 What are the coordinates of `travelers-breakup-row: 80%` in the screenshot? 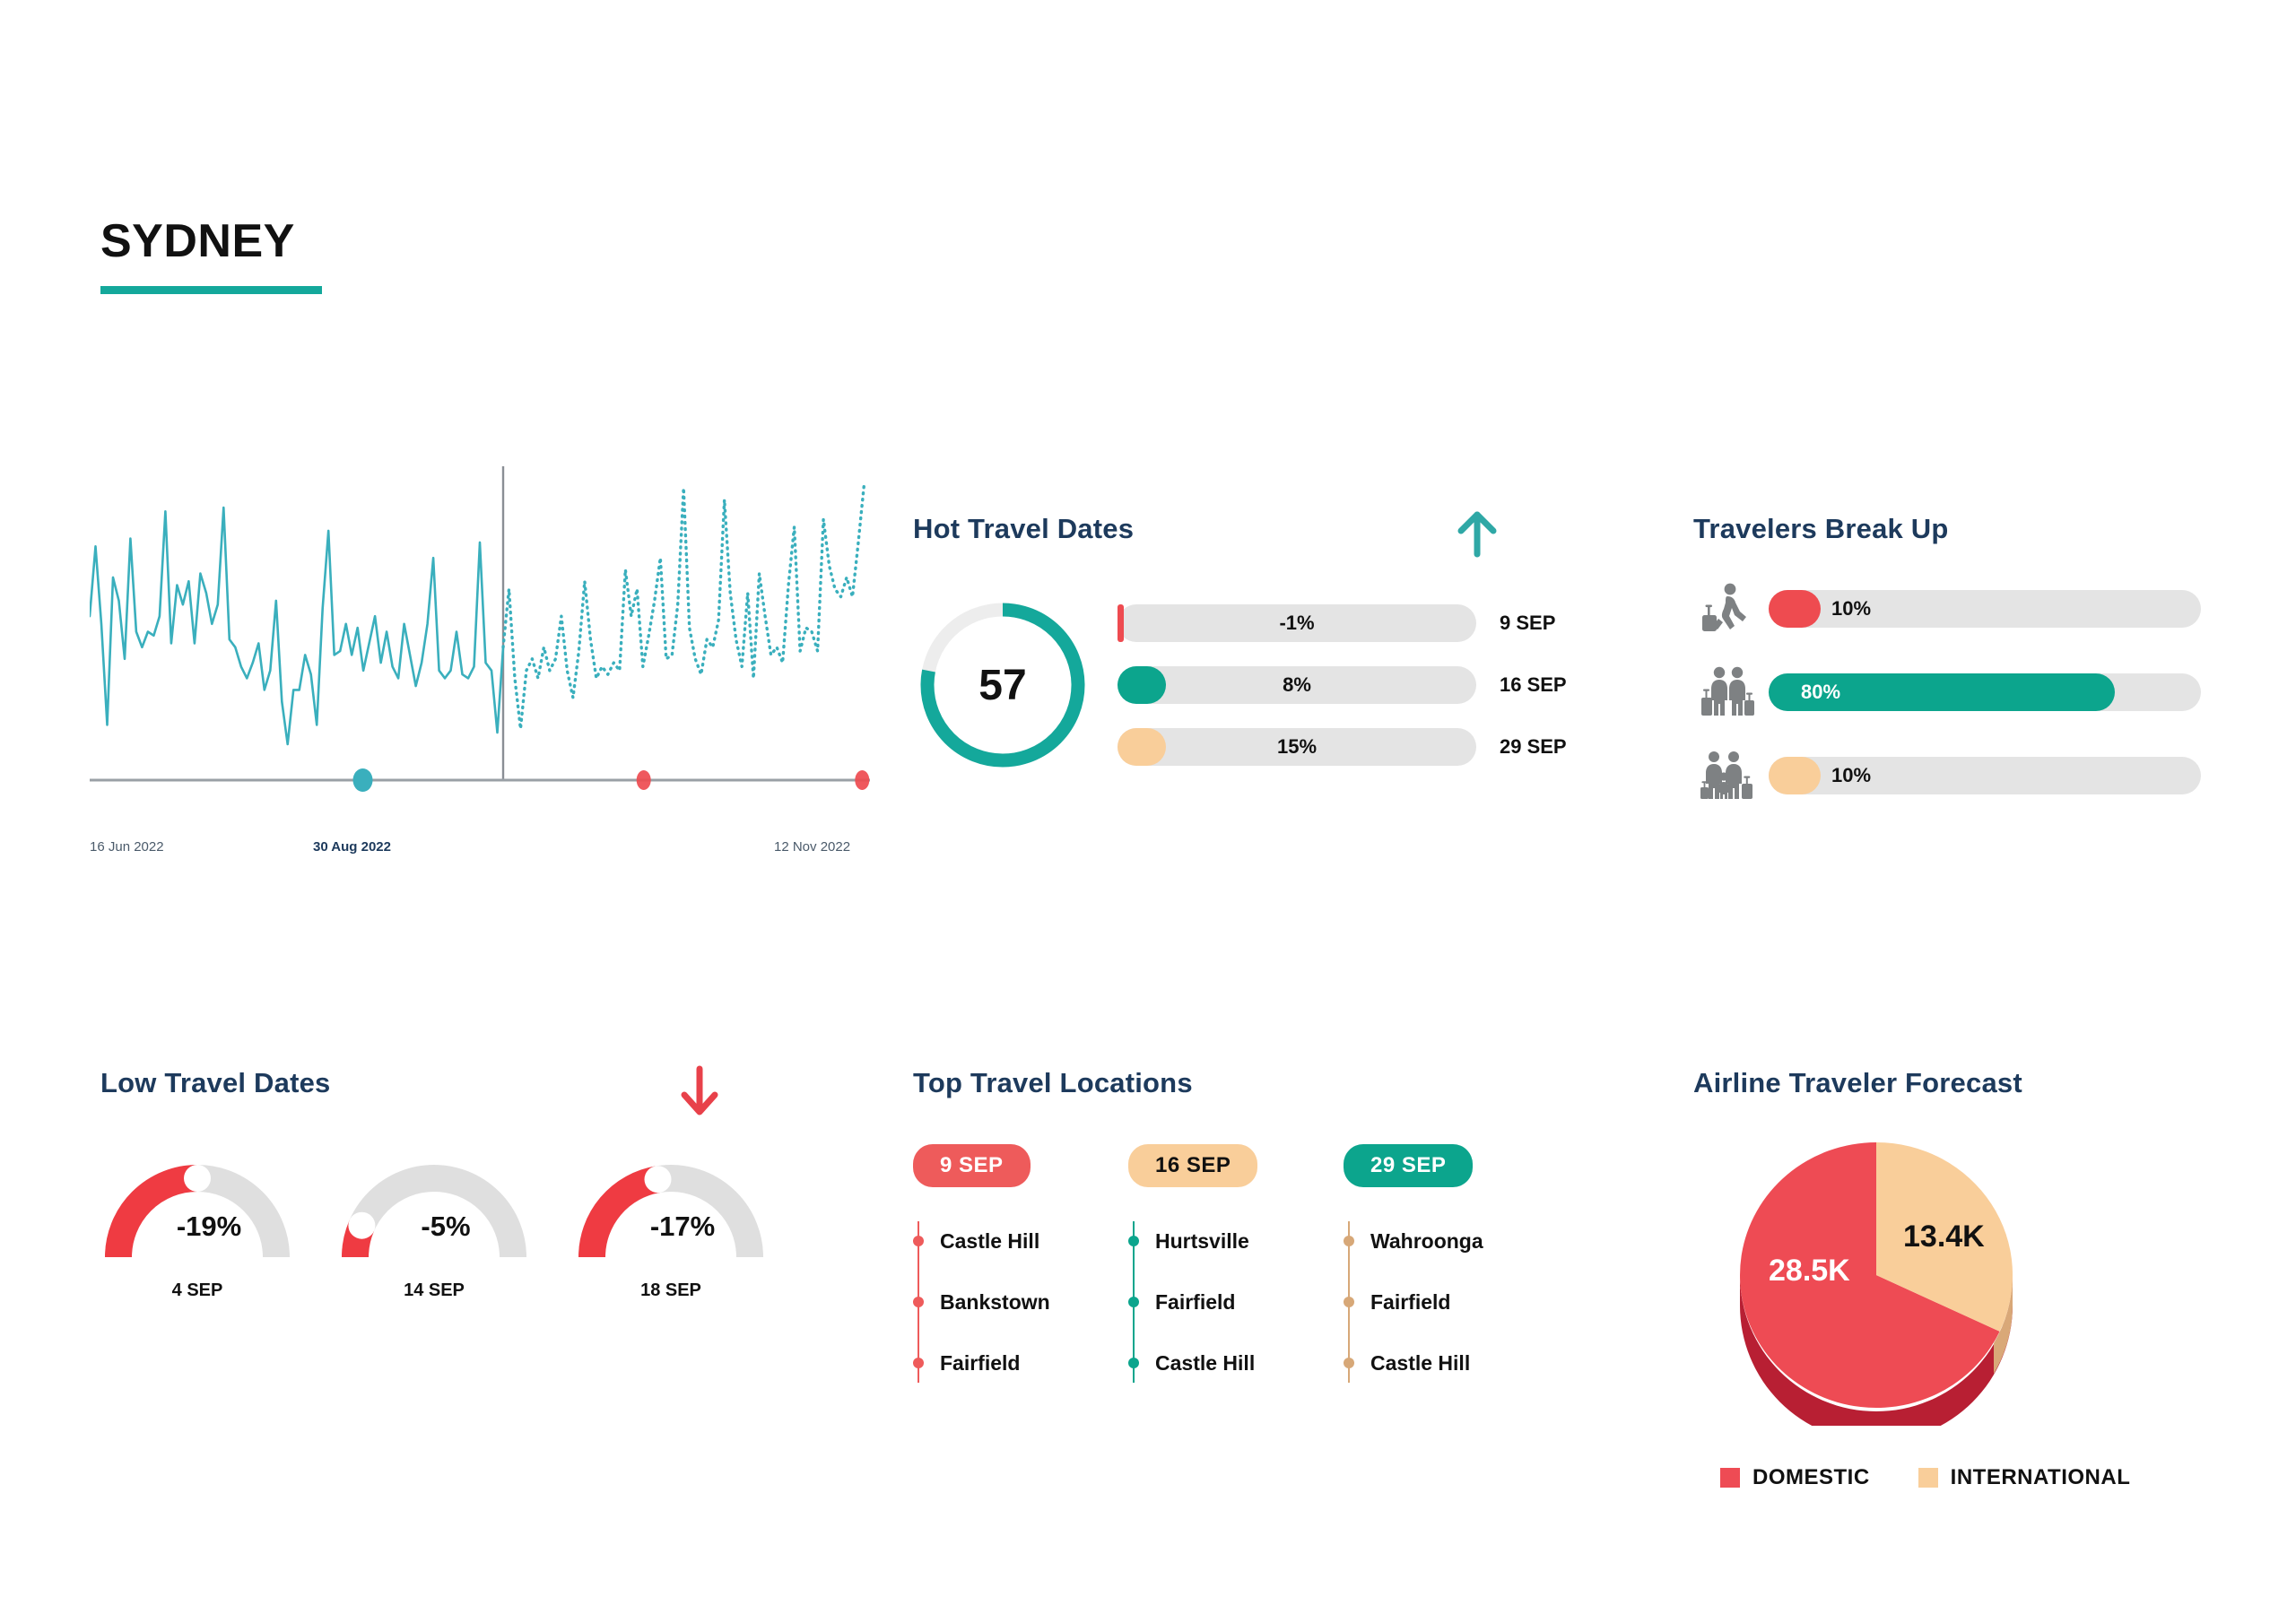 It's located at (1971, 692).